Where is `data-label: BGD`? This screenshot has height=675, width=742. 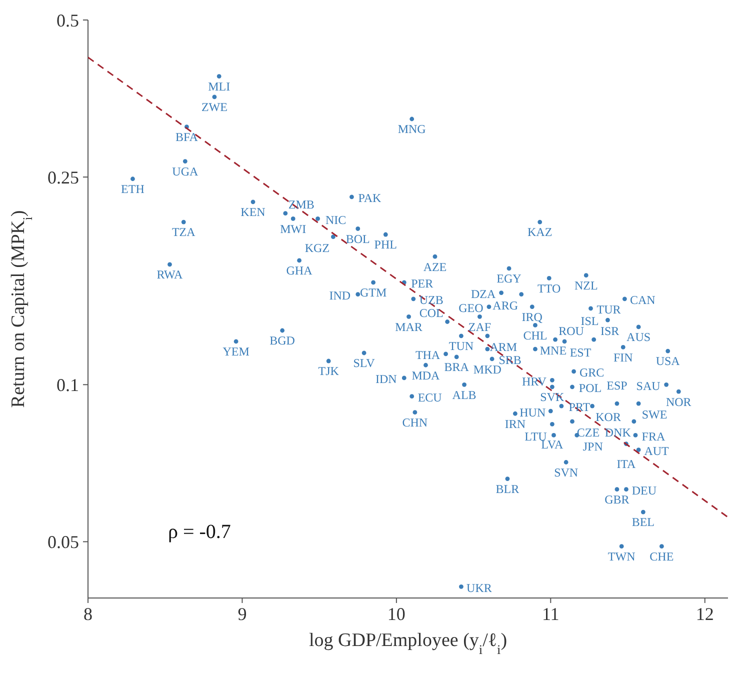
data-label: BGD is located at coordinates (283, 341).